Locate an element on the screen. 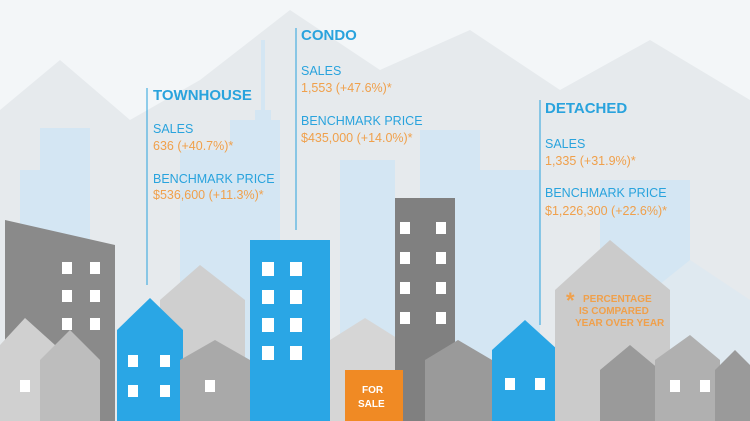  price-value: $1,226,300 (+22.6%)* is located at coordinates (606, 211).